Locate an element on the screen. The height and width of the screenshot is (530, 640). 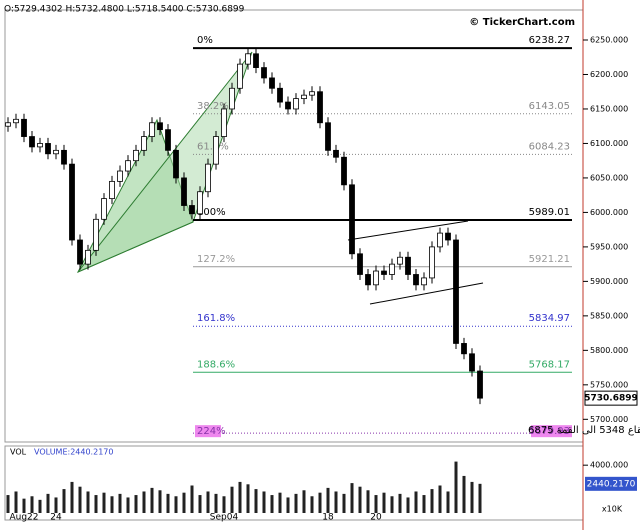
fib-value: 6143.05 is located at coordinates (549, 106).